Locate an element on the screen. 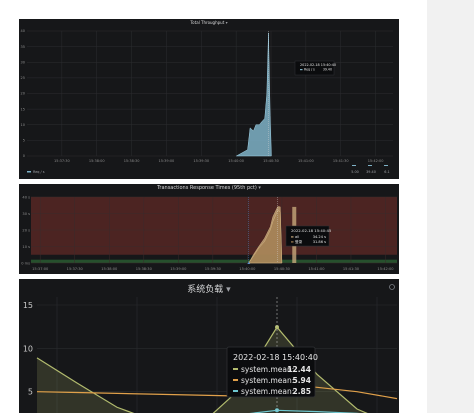 The image size is (474, 413). ok-band is located at coordinates (214, 261).